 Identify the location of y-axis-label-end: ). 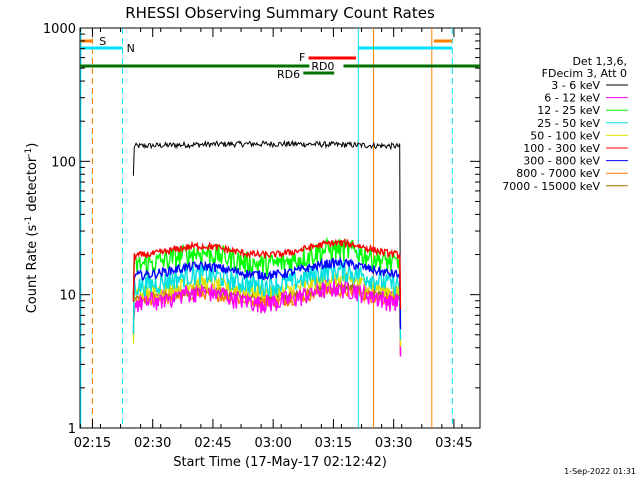
(32, 145).